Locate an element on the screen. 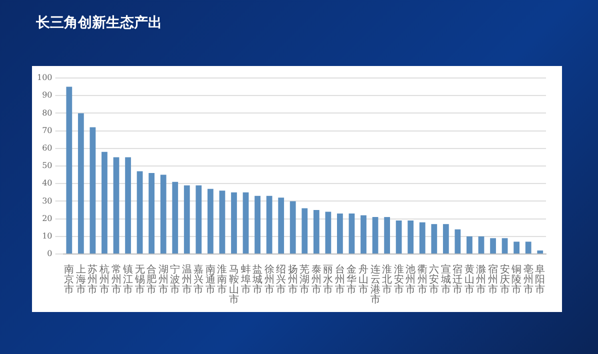 Image resolution: width=598 pixels, height=354 pixels. x-tick-label: 马鞍山市 is located at coordinates (233, 285).